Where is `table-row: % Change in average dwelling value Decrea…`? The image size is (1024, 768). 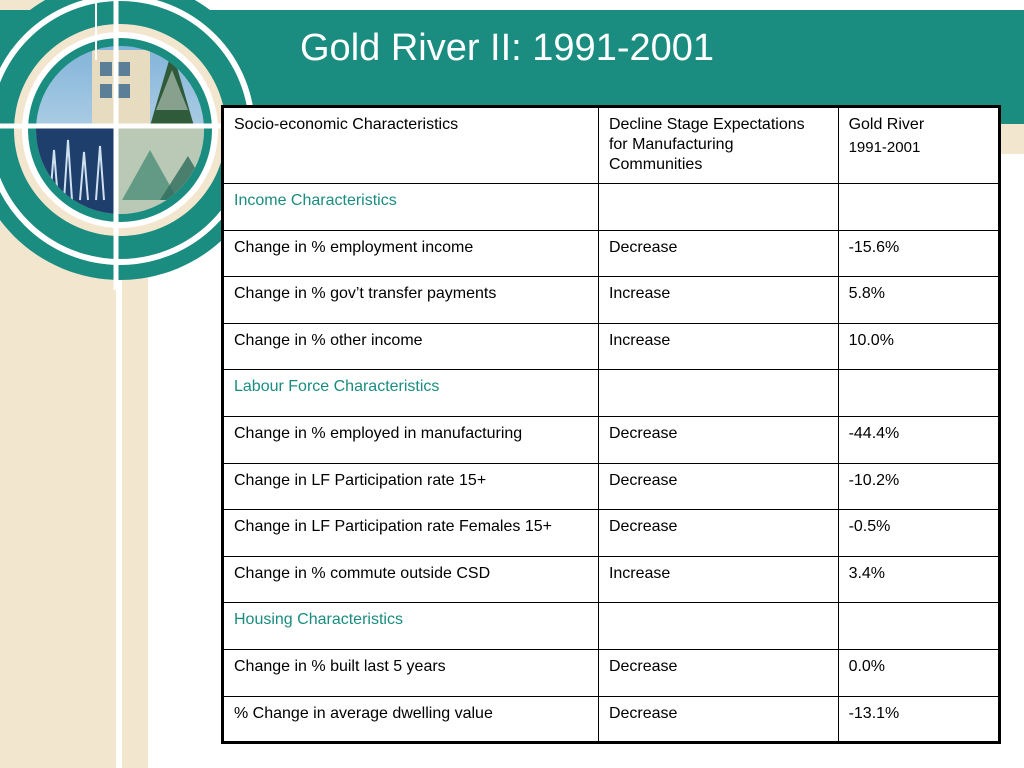 table-row: % Change in average dwelling value Decrea… is located at coordinates (611, 719).